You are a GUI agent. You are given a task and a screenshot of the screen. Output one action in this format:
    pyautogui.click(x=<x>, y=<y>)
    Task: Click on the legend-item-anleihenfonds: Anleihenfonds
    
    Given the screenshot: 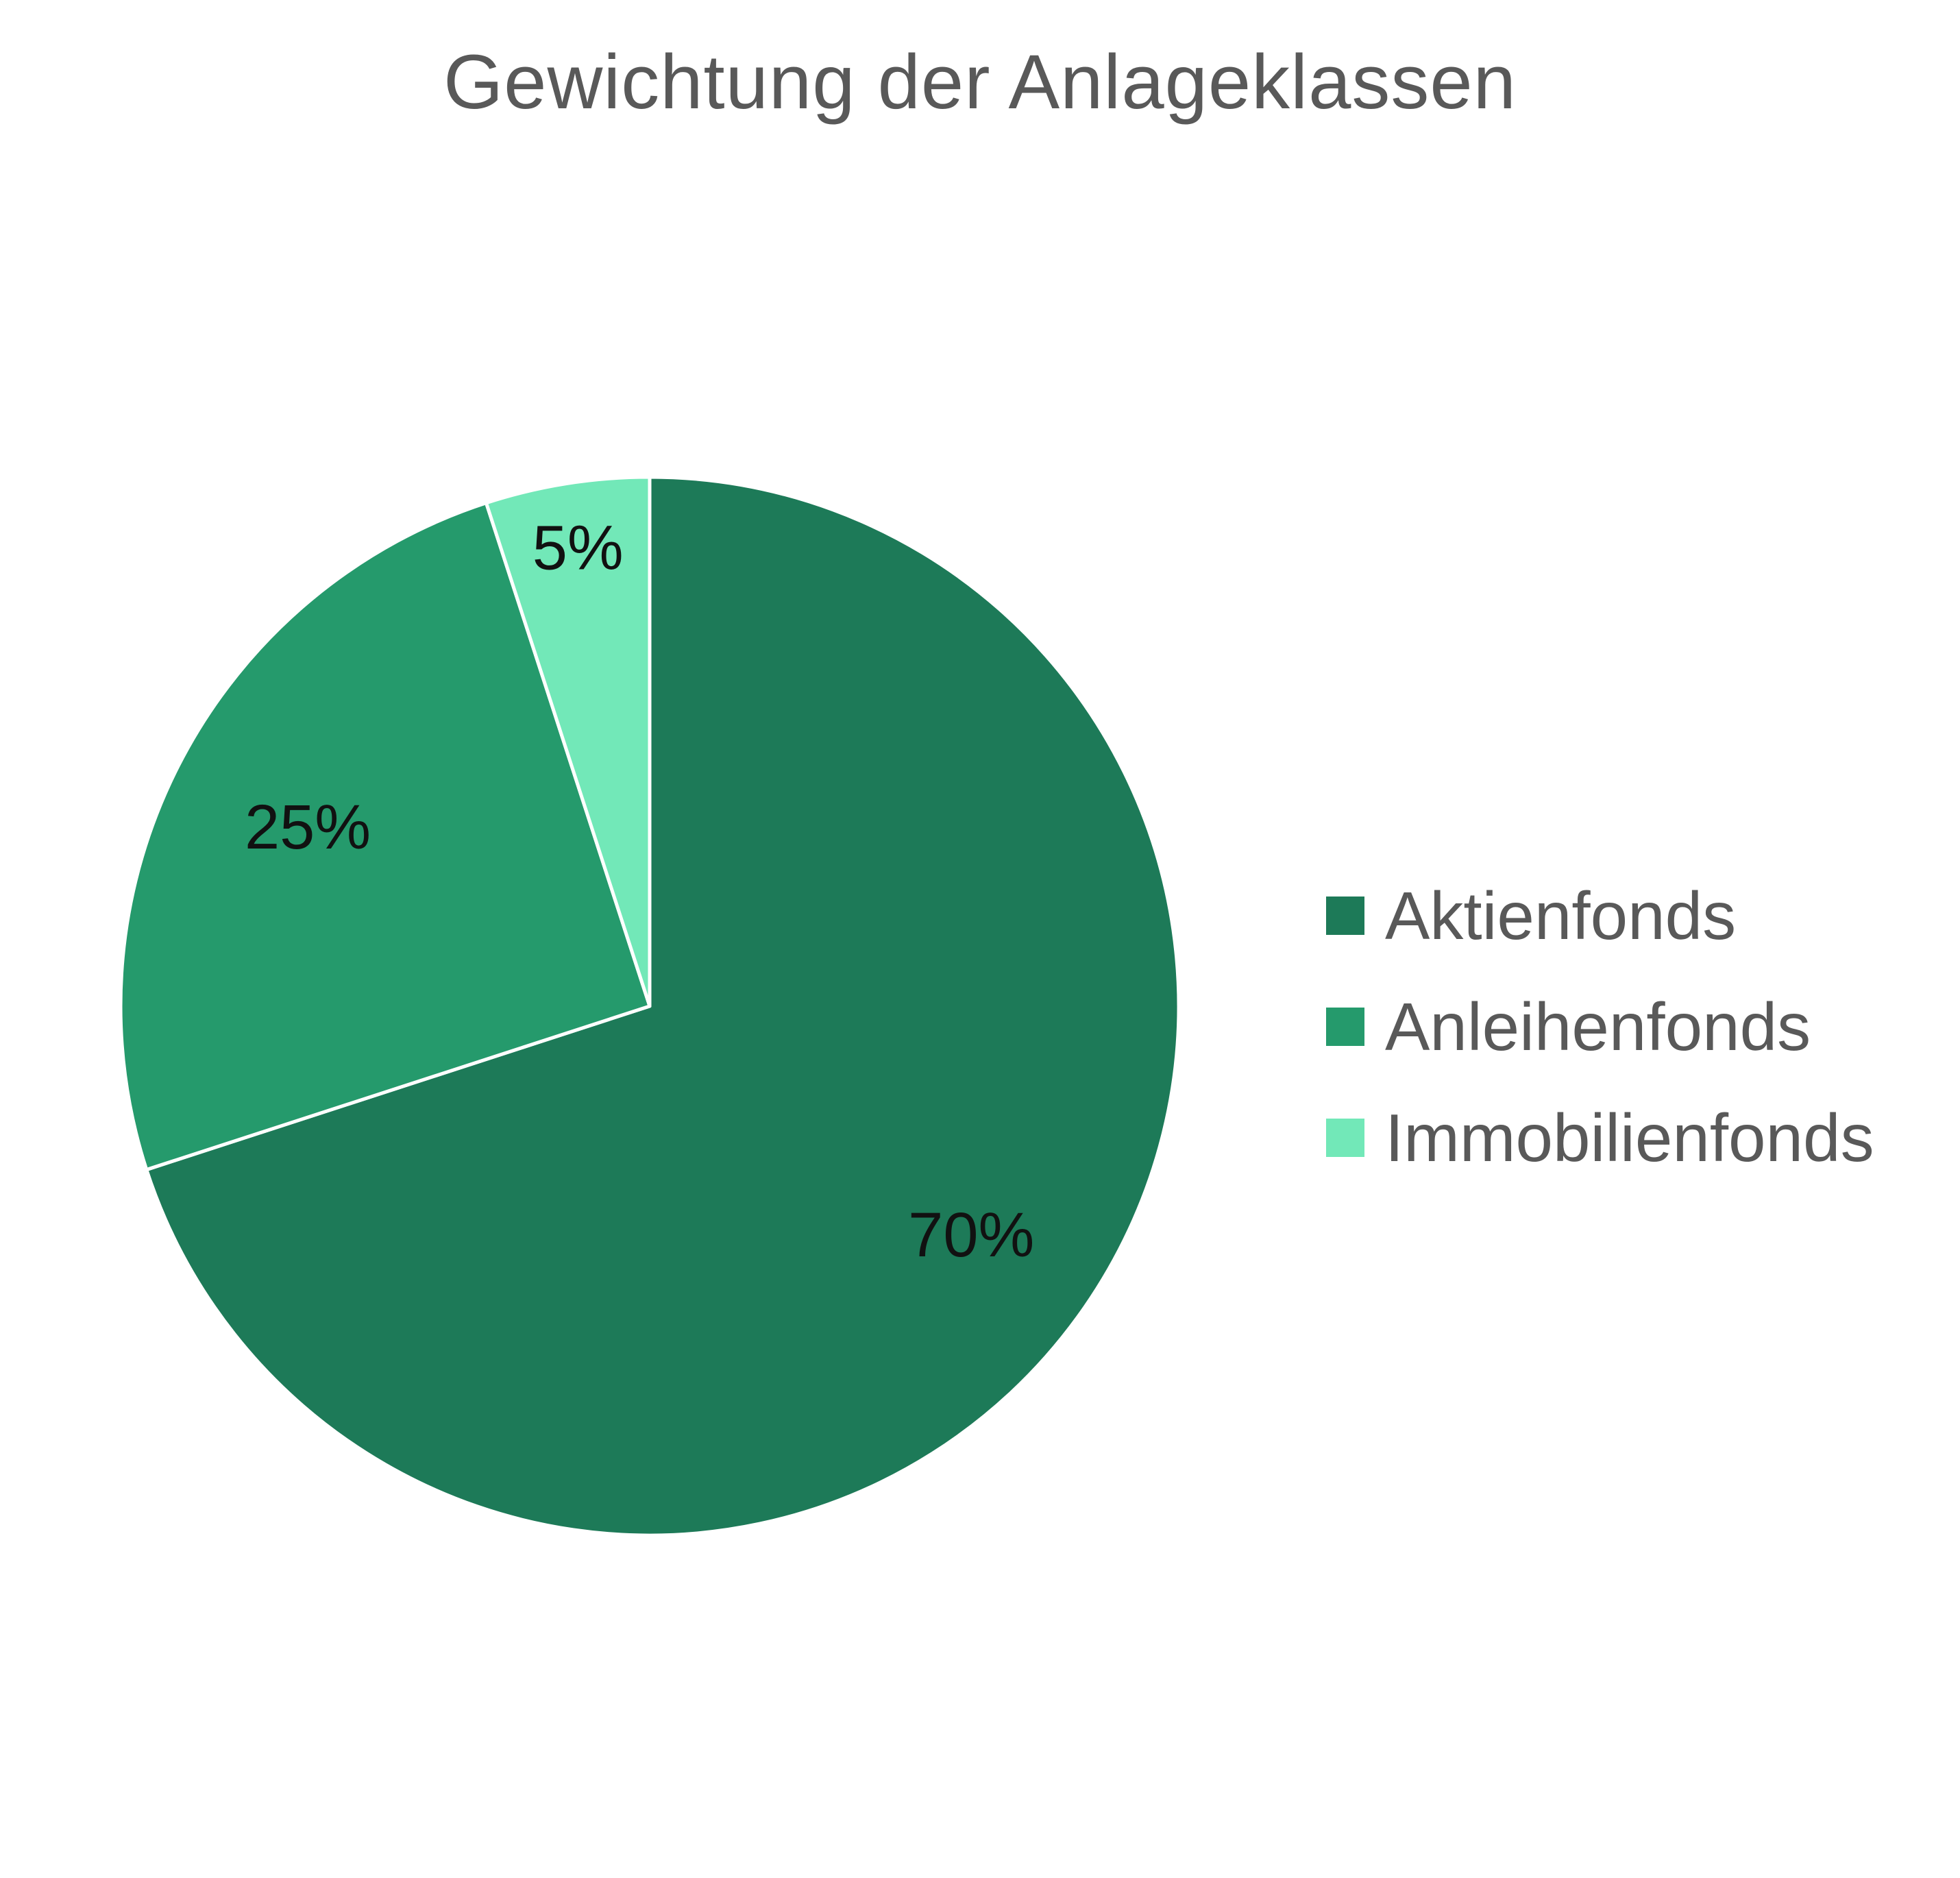 What is the action you would take?
    pyautogui.click(x=1600, y=1026)
    